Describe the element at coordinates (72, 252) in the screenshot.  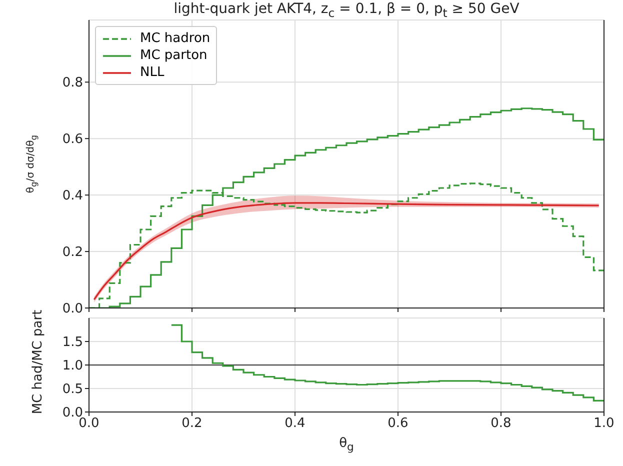
I see `y-tick-label: 0.2` at that location.